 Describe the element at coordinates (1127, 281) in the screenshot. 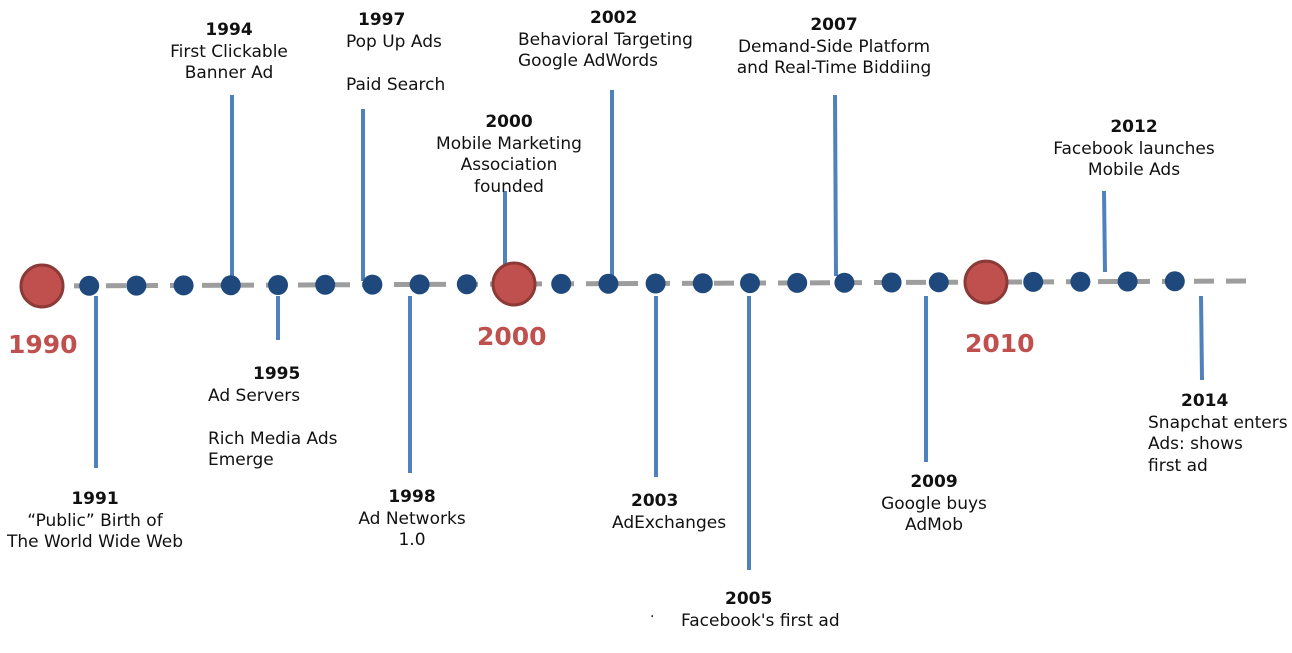

I see `year-dot-2013` at that location.